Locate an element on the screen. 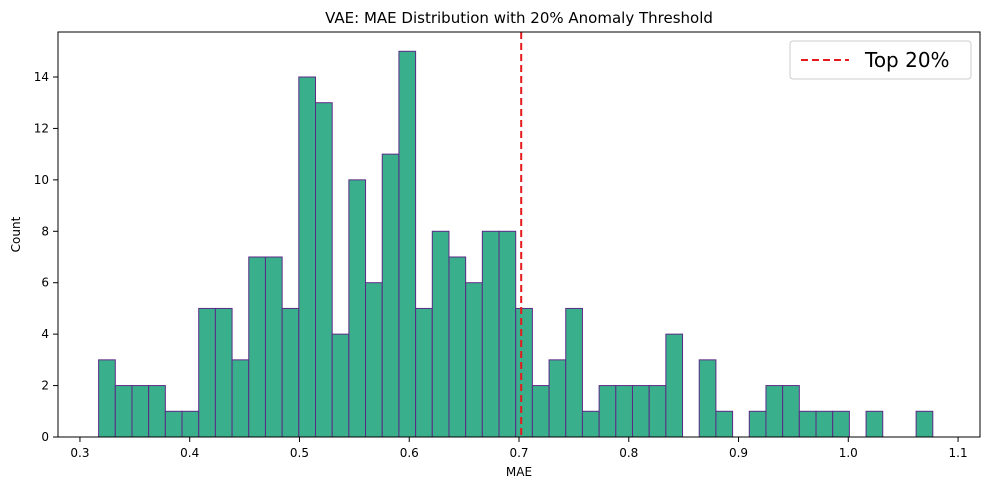  x-tick-label: 0.9 is located at coordinates (738, 453).